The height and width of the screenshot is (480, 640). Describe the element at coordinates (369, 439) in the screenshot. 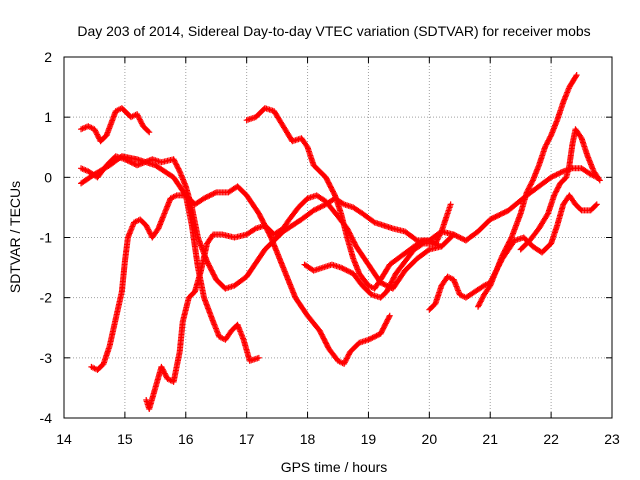

I see `x-tick-label: 19` at that location.